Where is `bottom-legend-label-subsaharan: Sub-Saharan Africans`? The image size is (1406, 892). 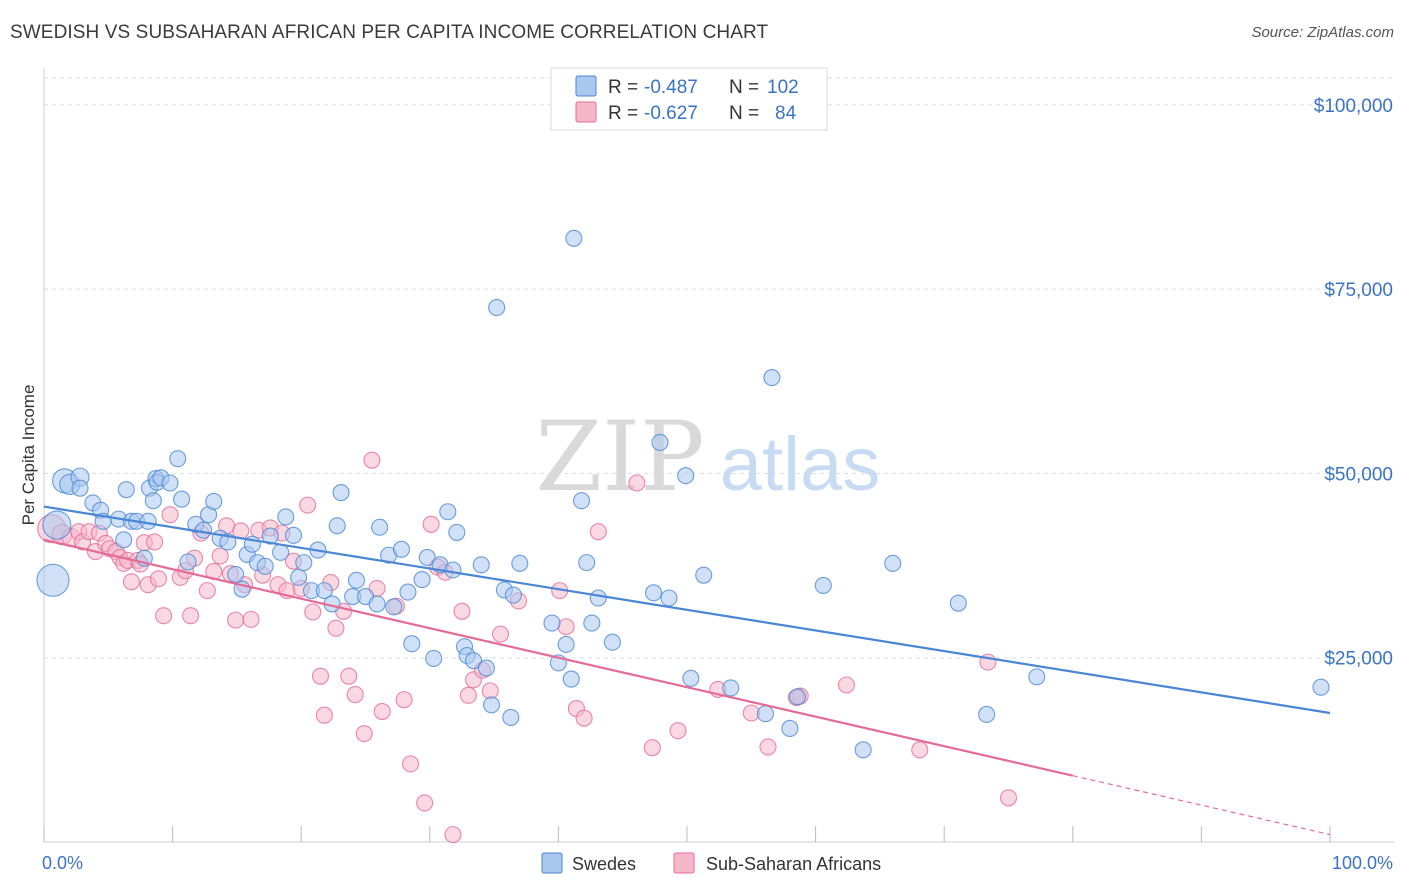
bottom-legend-label-subsaharan: Sub-Saharan Africans is located at coordinates (793, 864).